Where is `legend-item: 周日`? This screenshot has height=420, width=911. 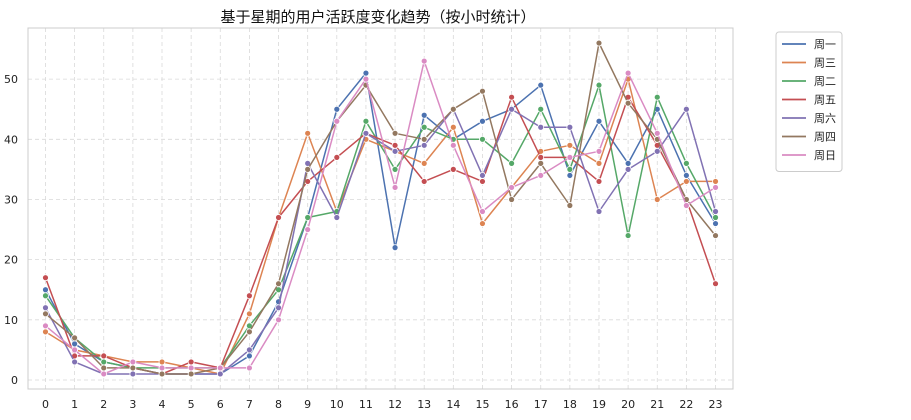
legend-item: 周日 is located at coordinates (809, 155).